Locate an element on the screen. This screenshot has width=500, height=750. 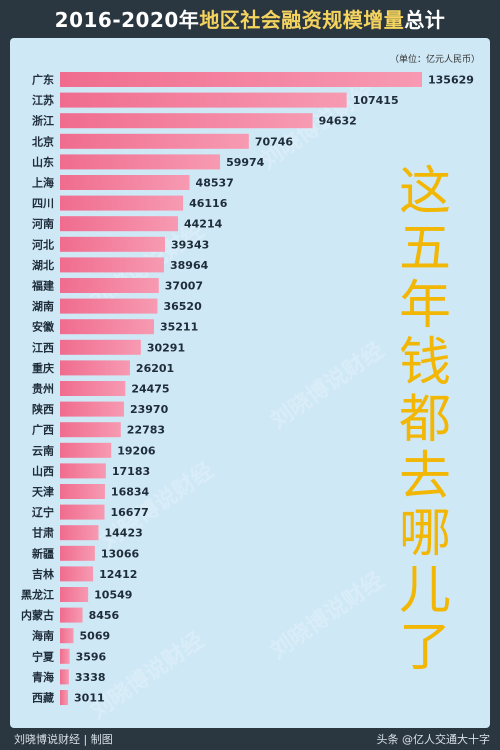
value-label: 22783 is located at coordinates (146, 430).